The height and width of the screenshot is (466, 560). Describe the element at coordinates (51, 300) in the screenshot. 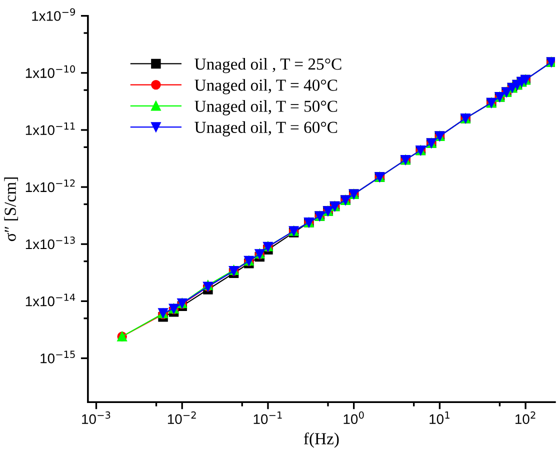

I see `y-tick-label: 1x10$^{−14}$` at that location.